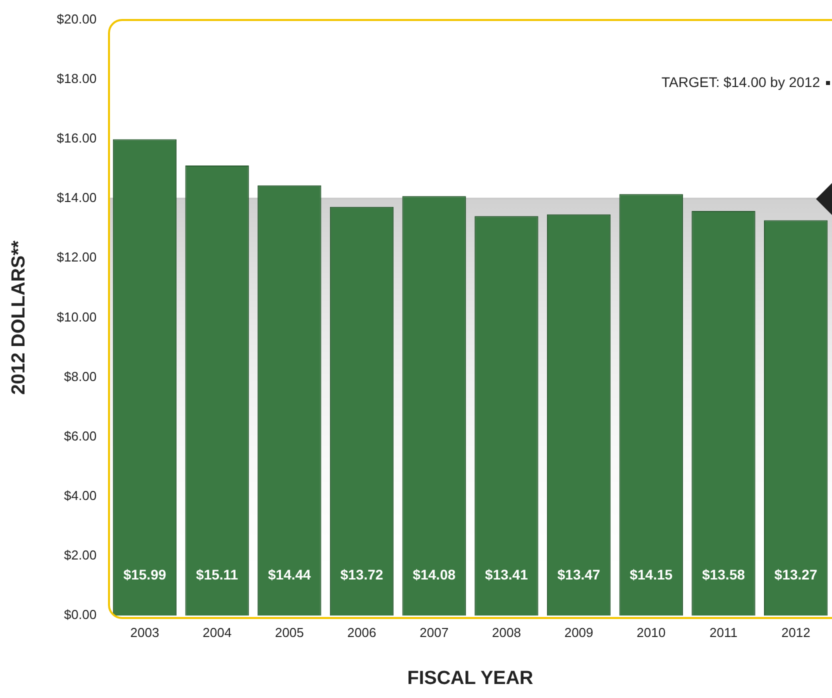 The image size is (832, 698). What do you see at coordinates (80, 376) in the screenshot?
I see `y-tick-label: $8.00` at bounding box center [80, 376].